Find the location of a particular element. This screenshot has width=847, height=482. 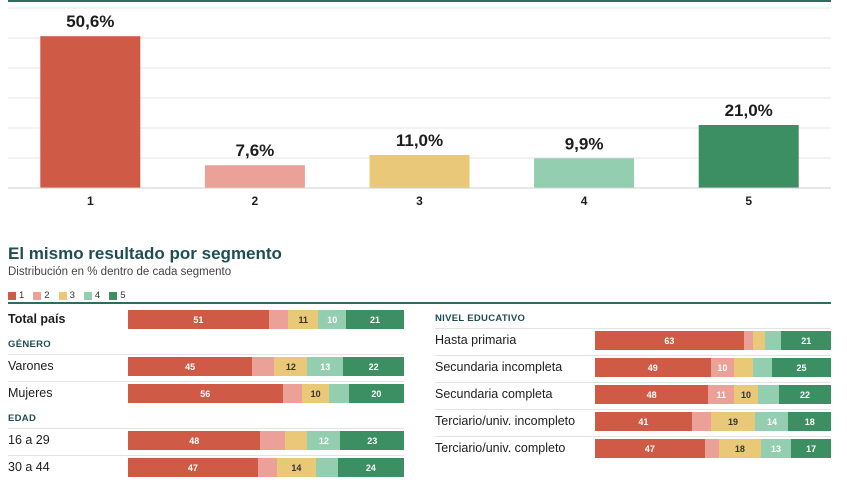

top-divider is located at coordinates (419, 1).